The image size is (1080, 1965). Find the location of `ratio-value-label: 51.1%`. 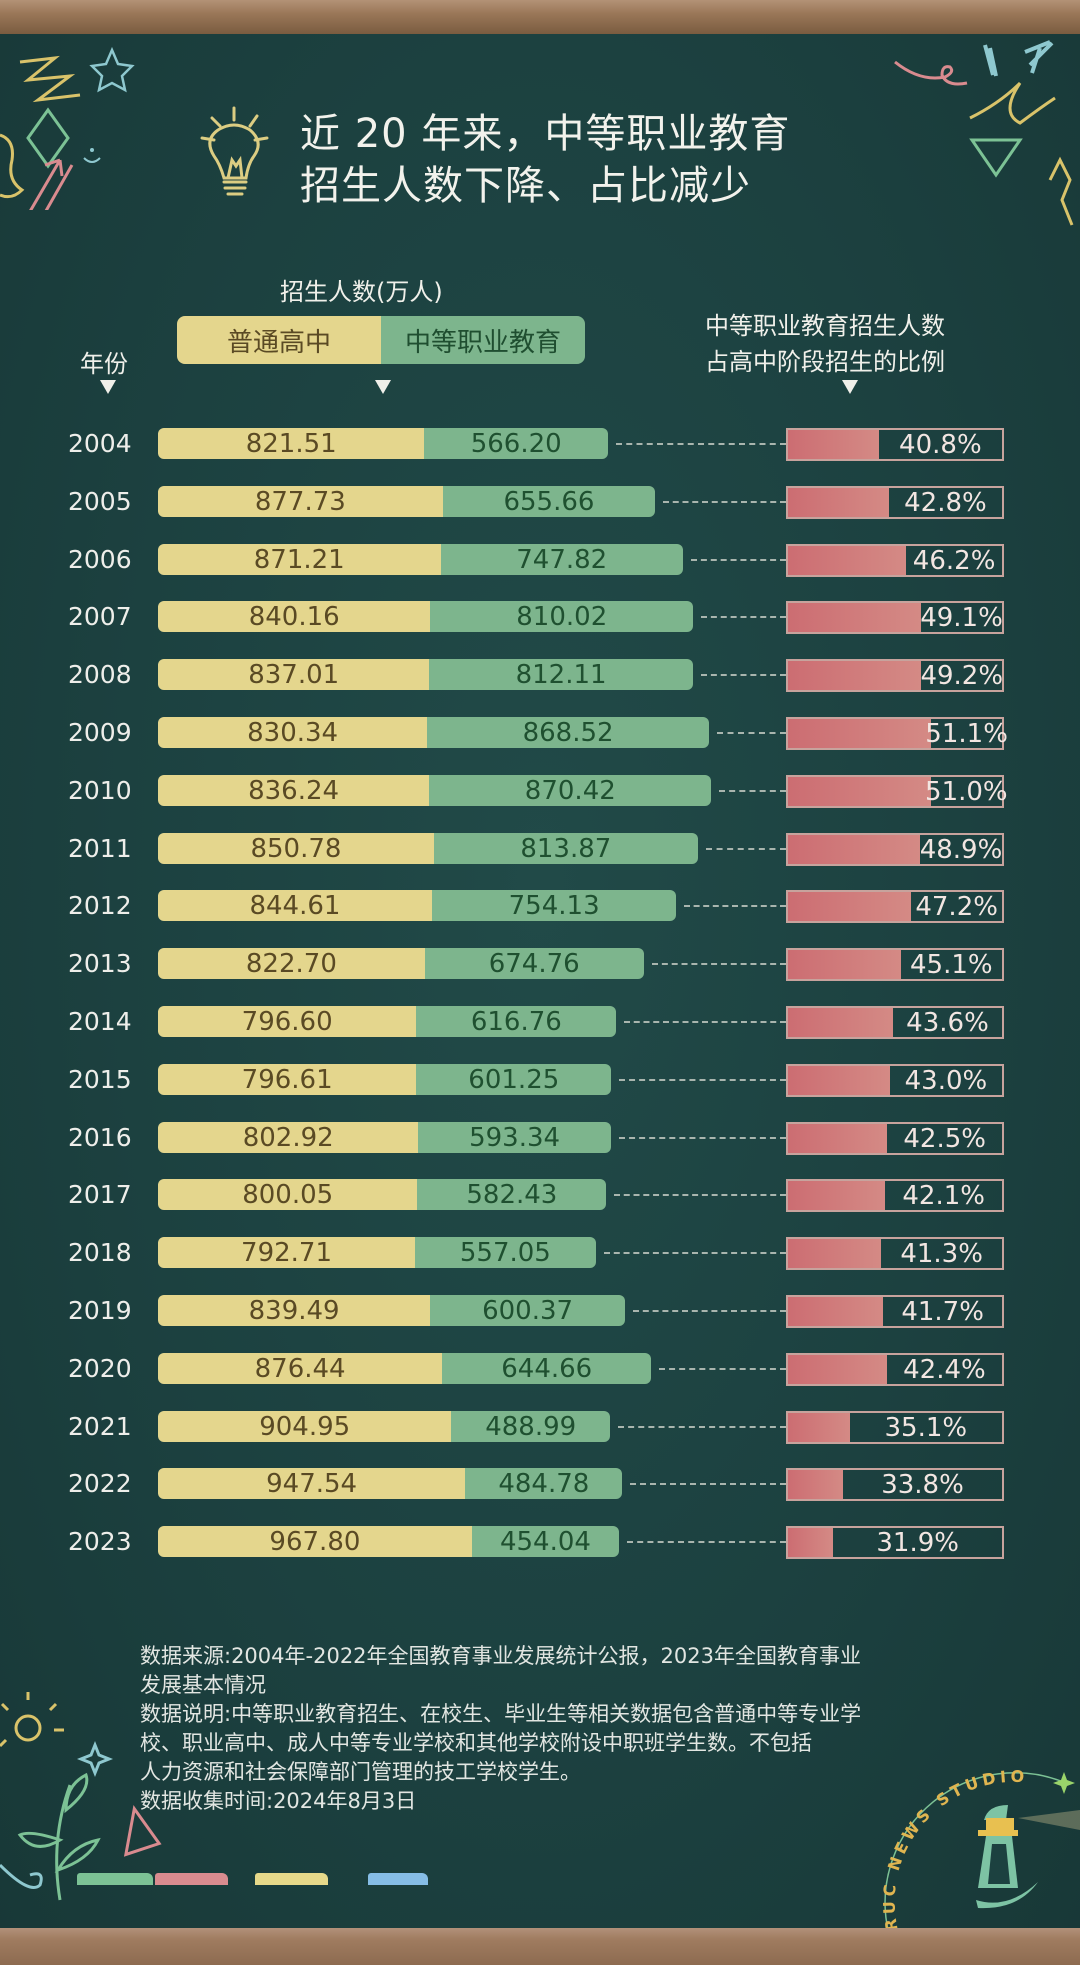

ratio-value-label: 51.1% is located at coordinates (966, 733).